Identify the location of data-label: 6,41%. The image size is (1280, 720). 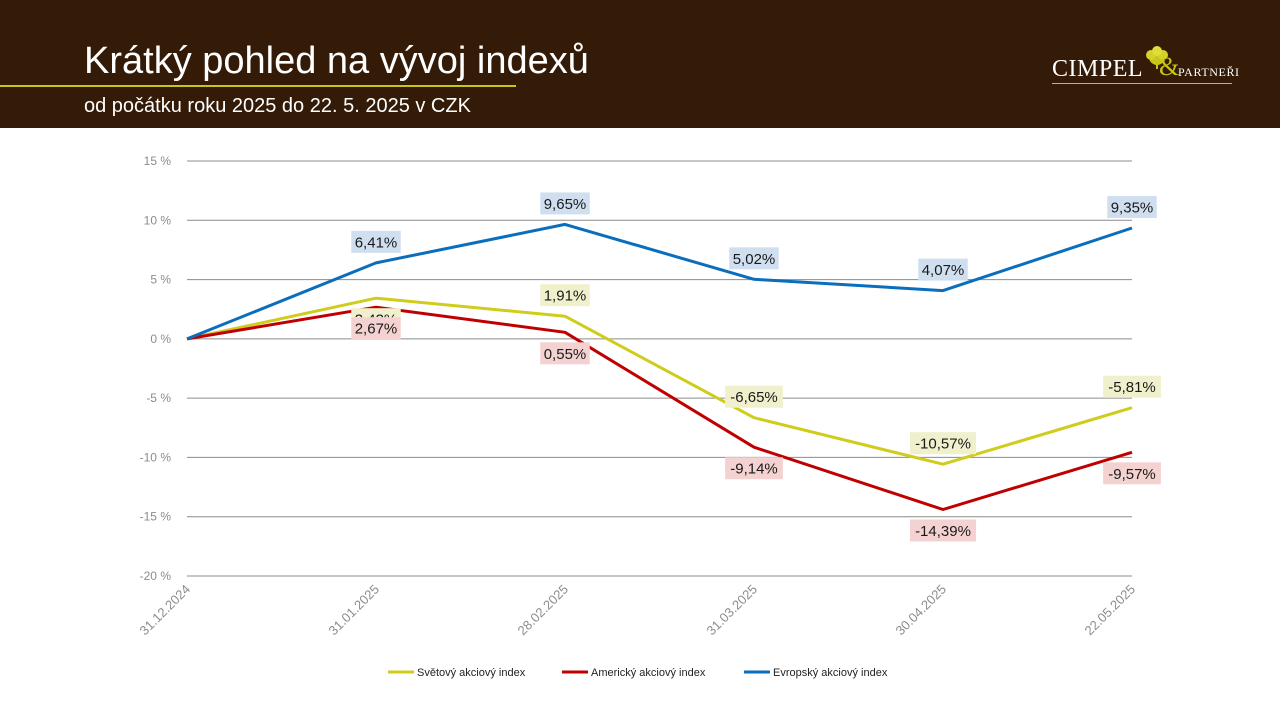
(376, 241).